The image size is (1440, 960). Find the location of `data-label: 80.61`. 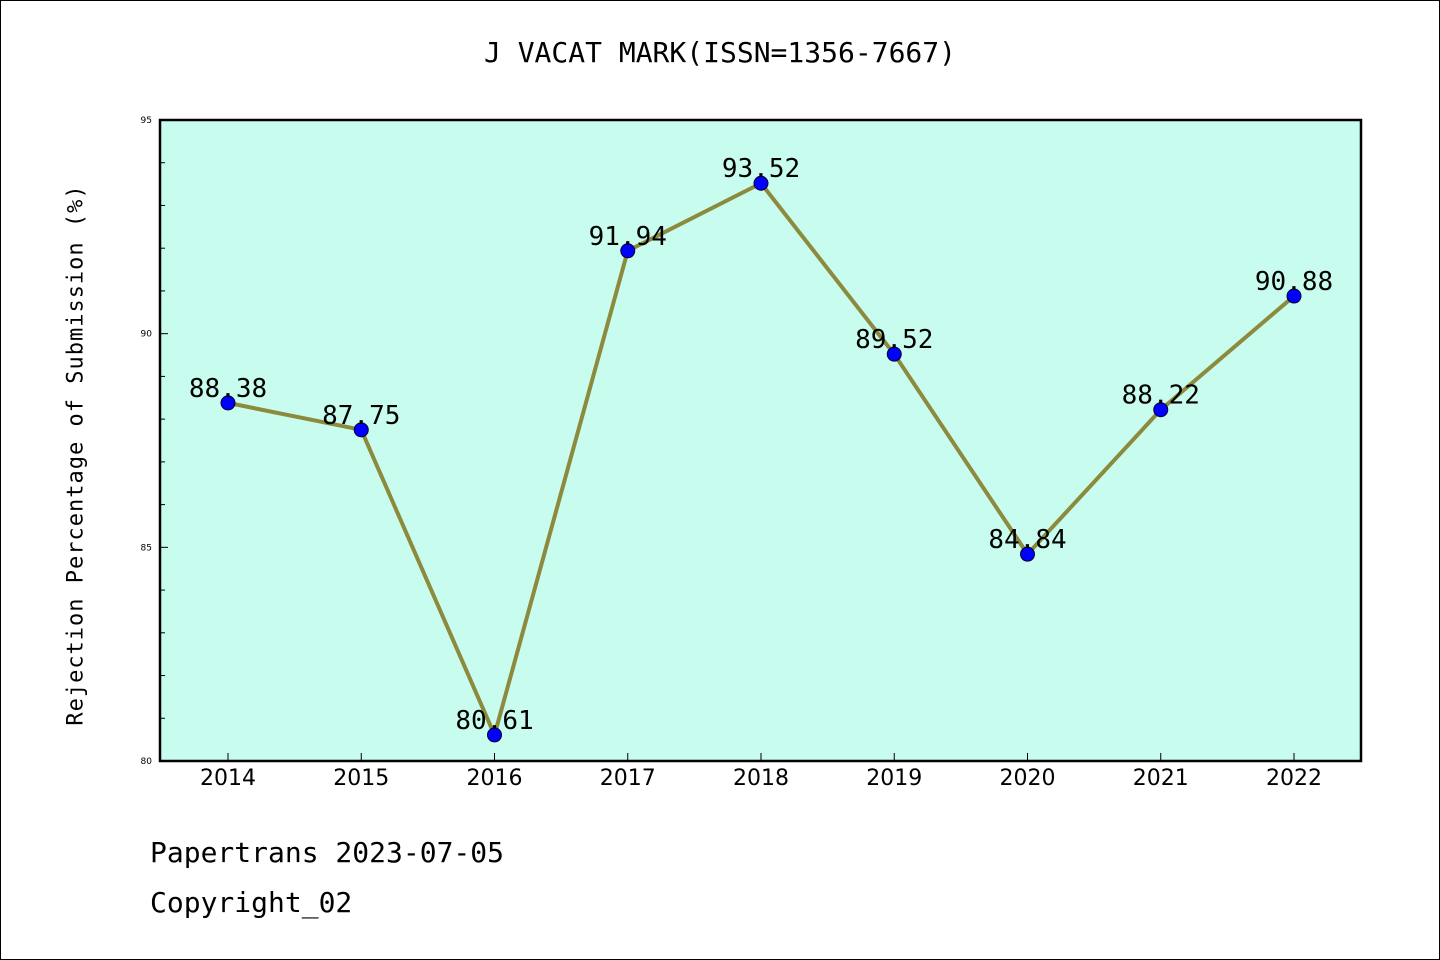

data-label: 80.61 is located at coordinates (494, 721).